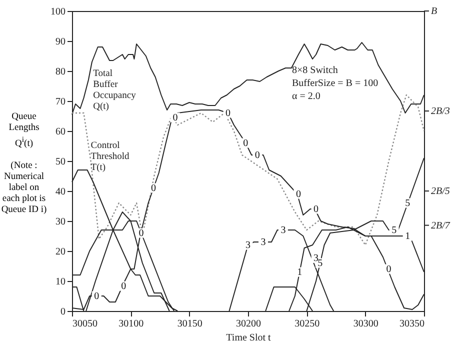 The image size is (474, 349). Describe the element at coordinates (189, 324) in the screenshot. I see `x-tick-label: 30150` at that location.